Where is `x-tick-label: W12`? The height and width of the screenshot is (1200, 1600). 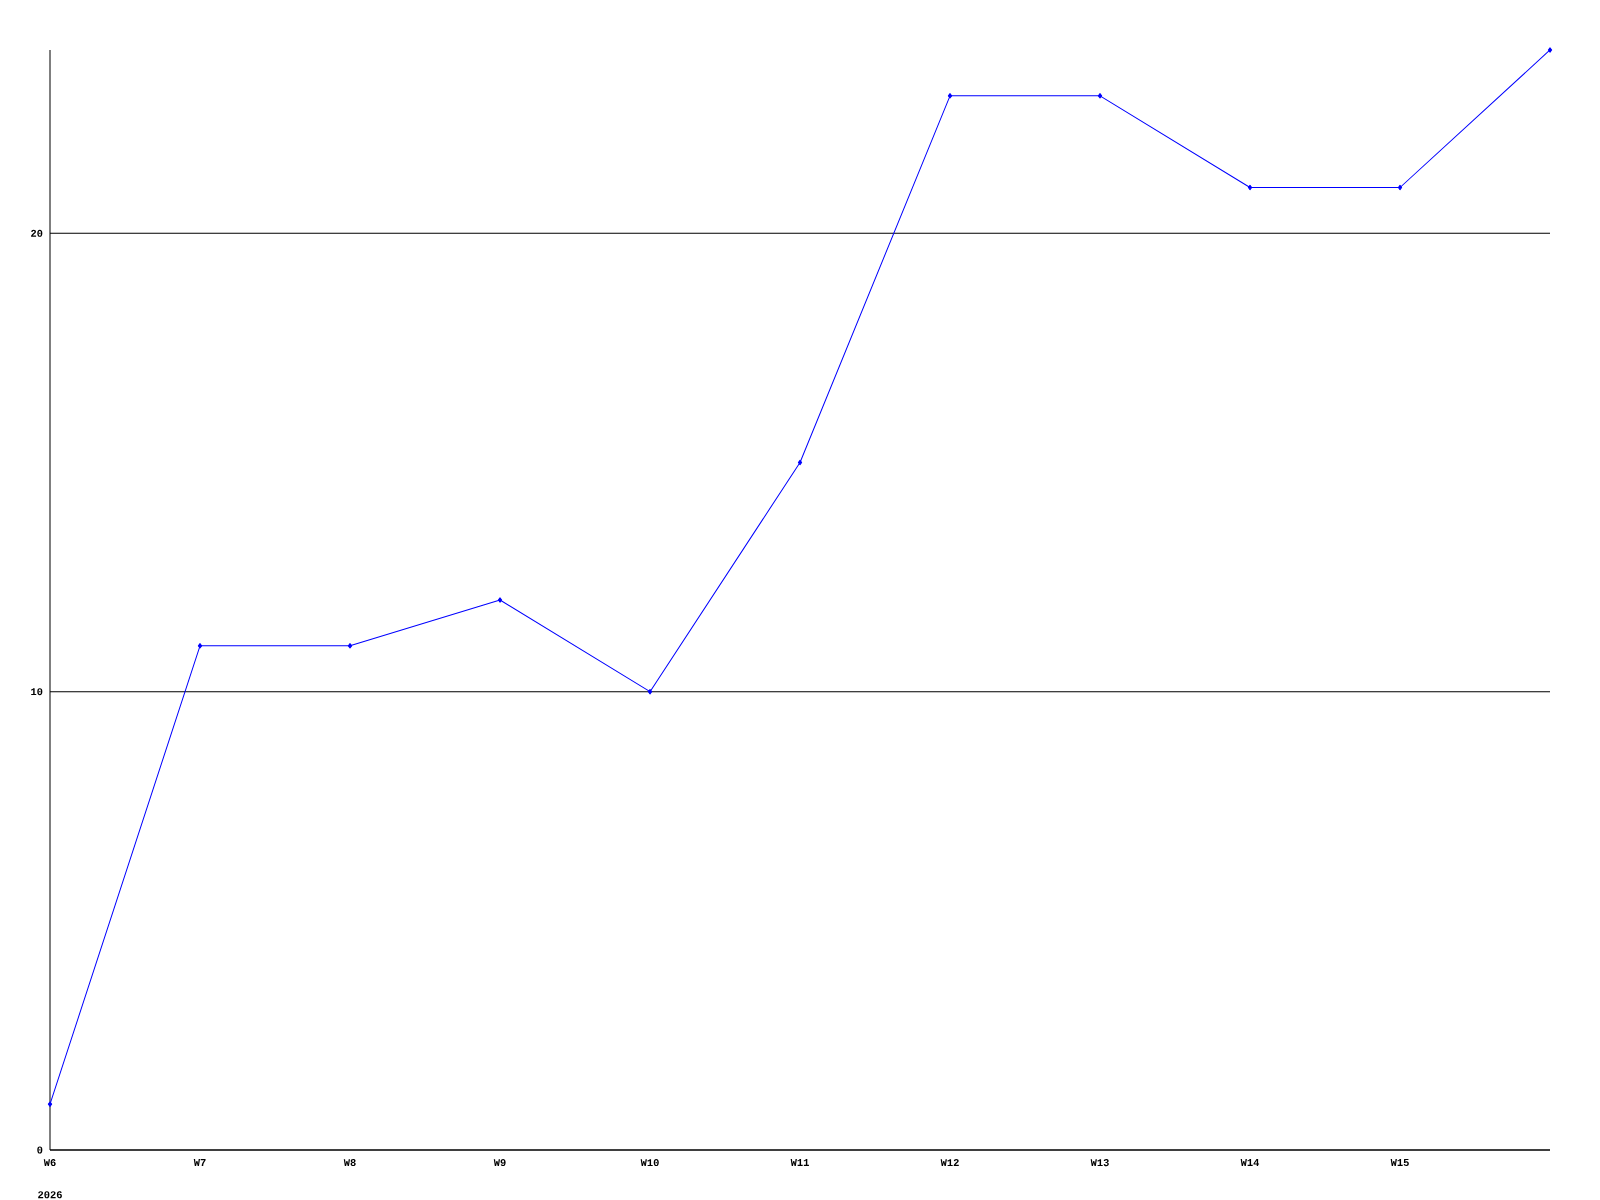
x-tick-label: W12 is located at coordinates (949, 1163).